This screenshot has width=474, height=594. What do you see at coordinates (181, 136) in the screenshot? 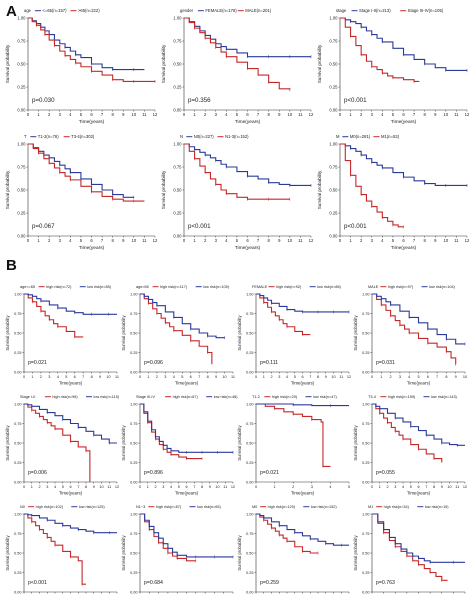
I see `legend-title: N` at bounding box center [181, 136].